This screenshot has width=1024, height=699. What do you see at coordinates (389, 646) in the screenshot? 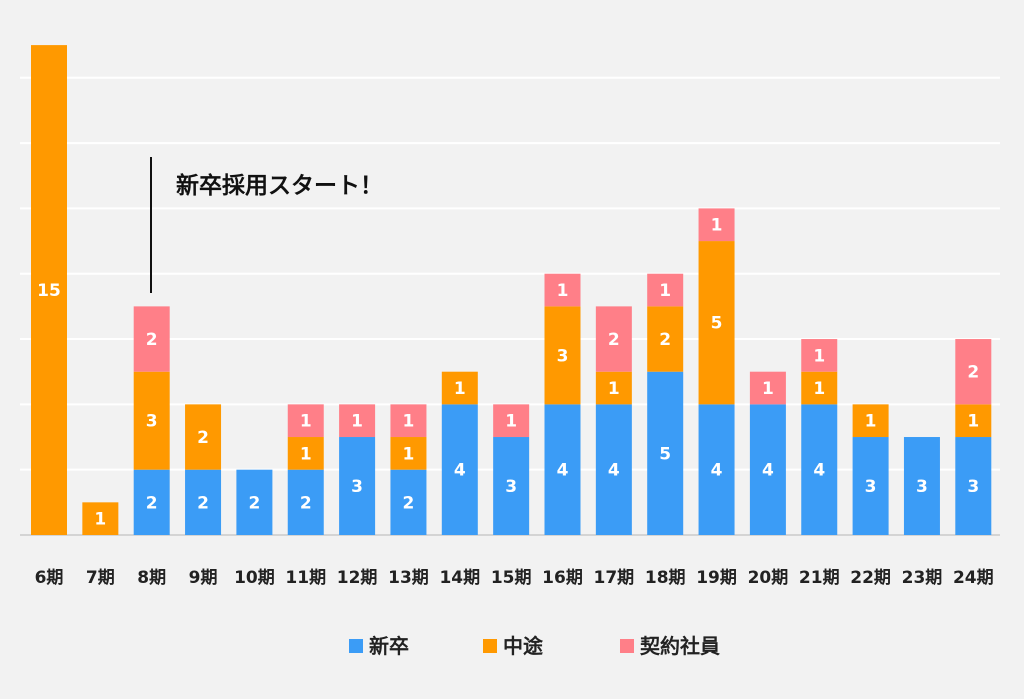
I see `legend-label: 新卒` at bounding box center [389, 646].